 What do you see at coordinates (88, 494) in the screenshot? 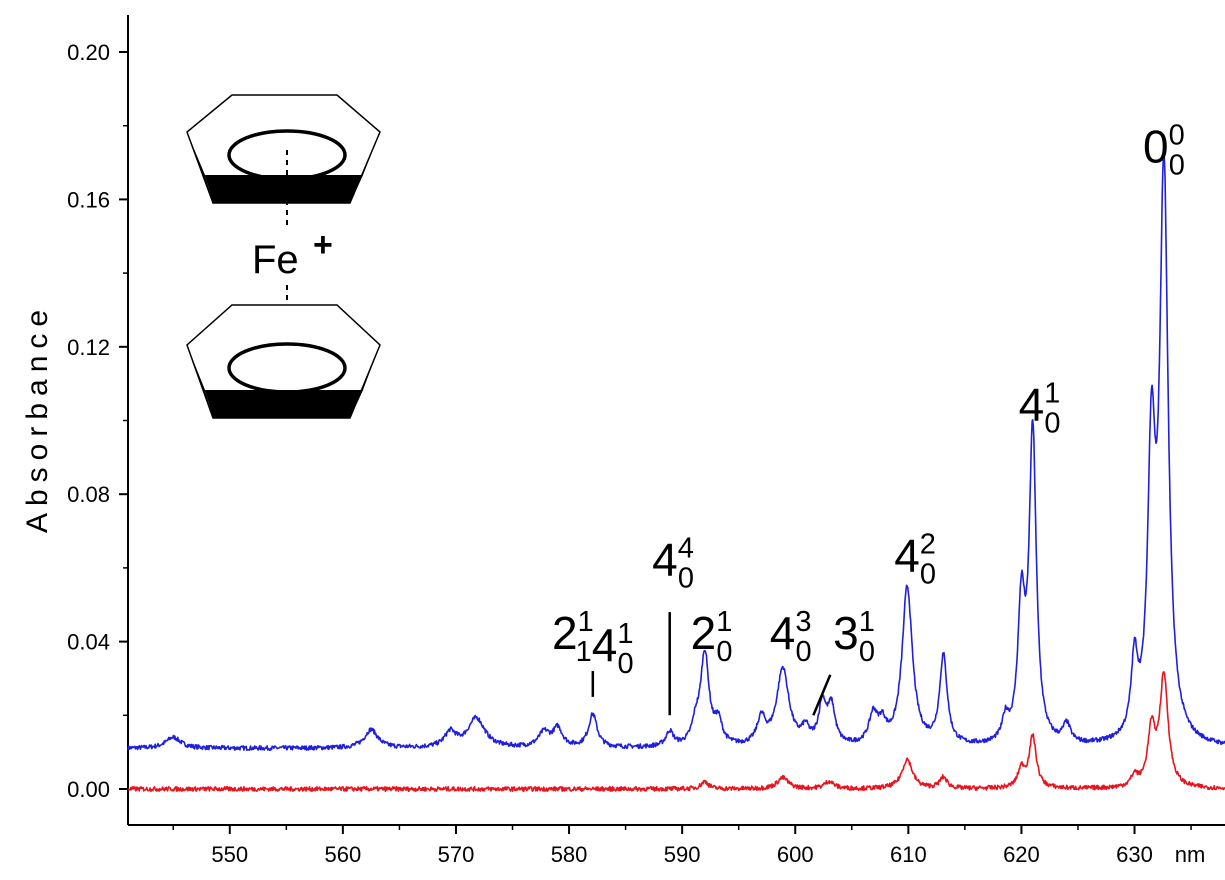
I see `y-tick-label: 0.08` at bounding box center [88, 494].